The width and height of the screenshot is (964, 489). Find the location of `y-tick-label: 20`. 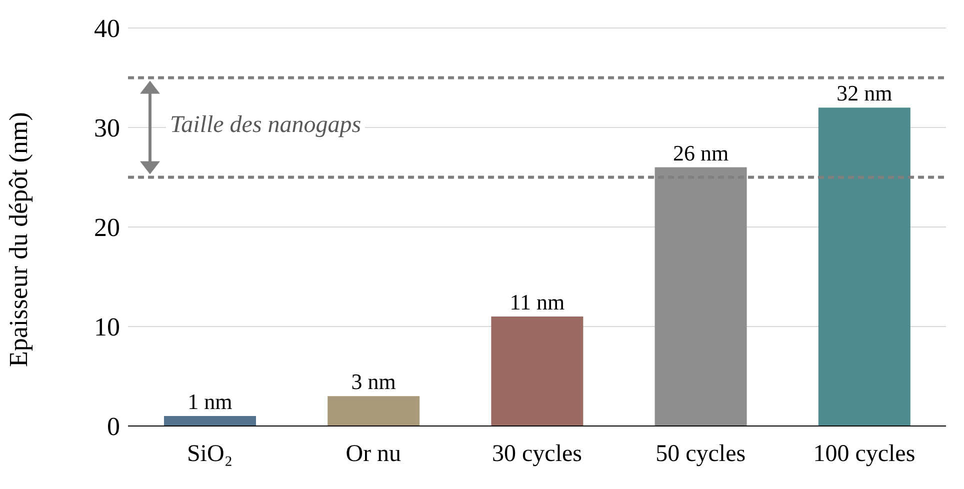

y-tick-label: 20 is located at coordinates (107, 227).